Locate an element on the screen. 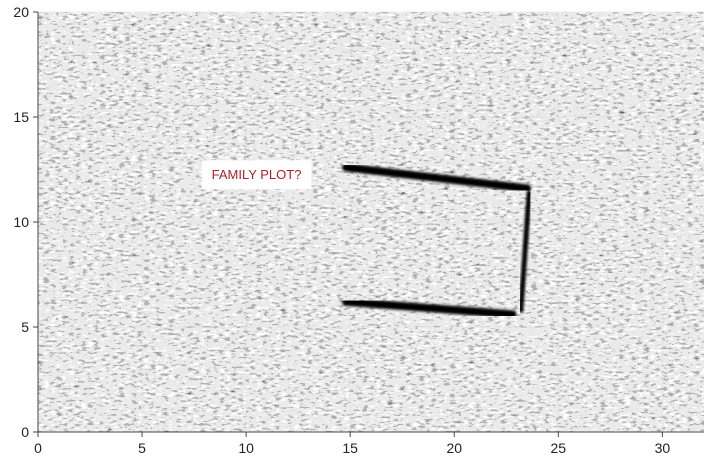  x-tick-label: 25 is located at coordinates (559, 448).